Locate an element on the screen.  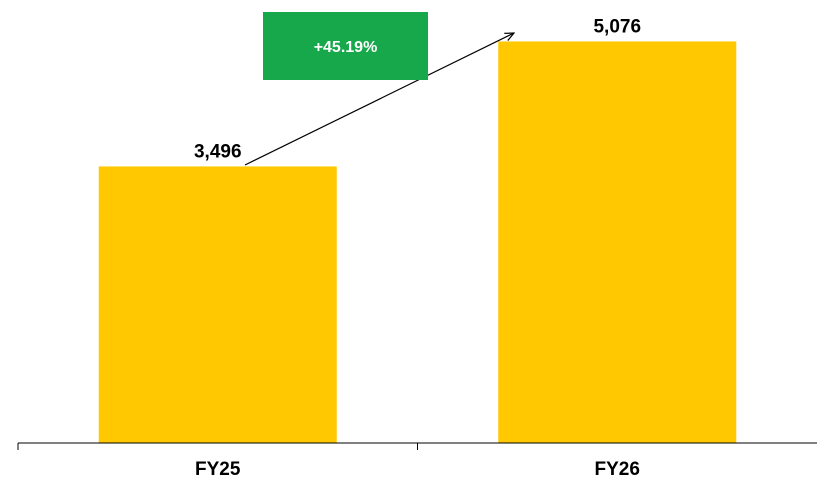
category-label-fy26: FY26 is located at coordinates (617, 469).